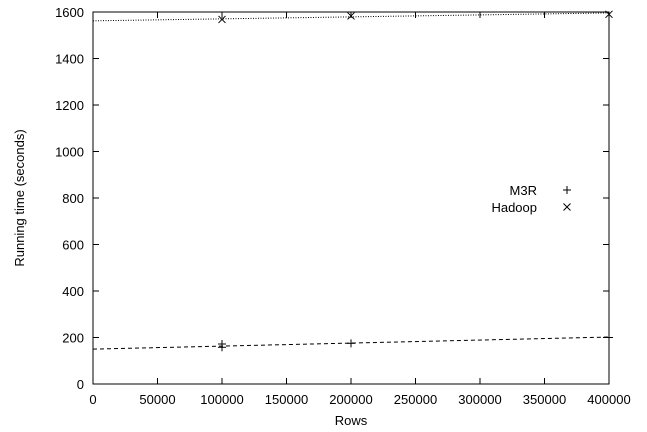  What do you see at coordinates (73, 338) in the screenshot?
I see `y-tick-label: 200` at bounding box center [73, 338].